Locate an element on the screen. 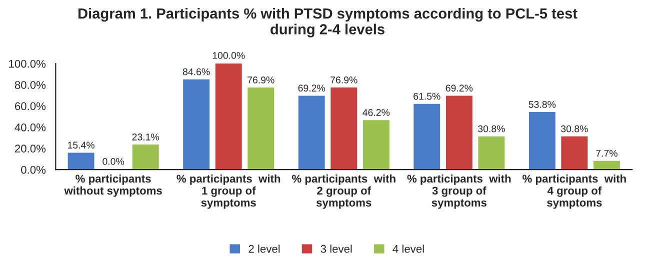 Image resolution: width=655 pixels, height=265 pixels. y-tick-label: 20.0% is located at coordinates (30, 148).